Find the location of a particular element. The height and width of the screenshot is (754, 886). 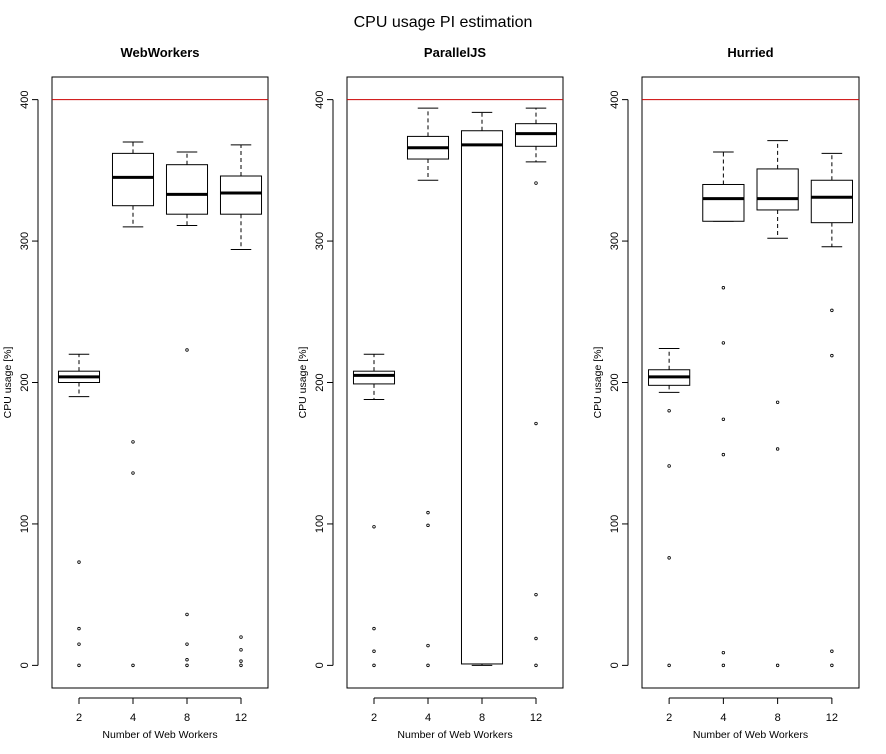

panel-title: WebWorkers is located at coordinates (160, 52).